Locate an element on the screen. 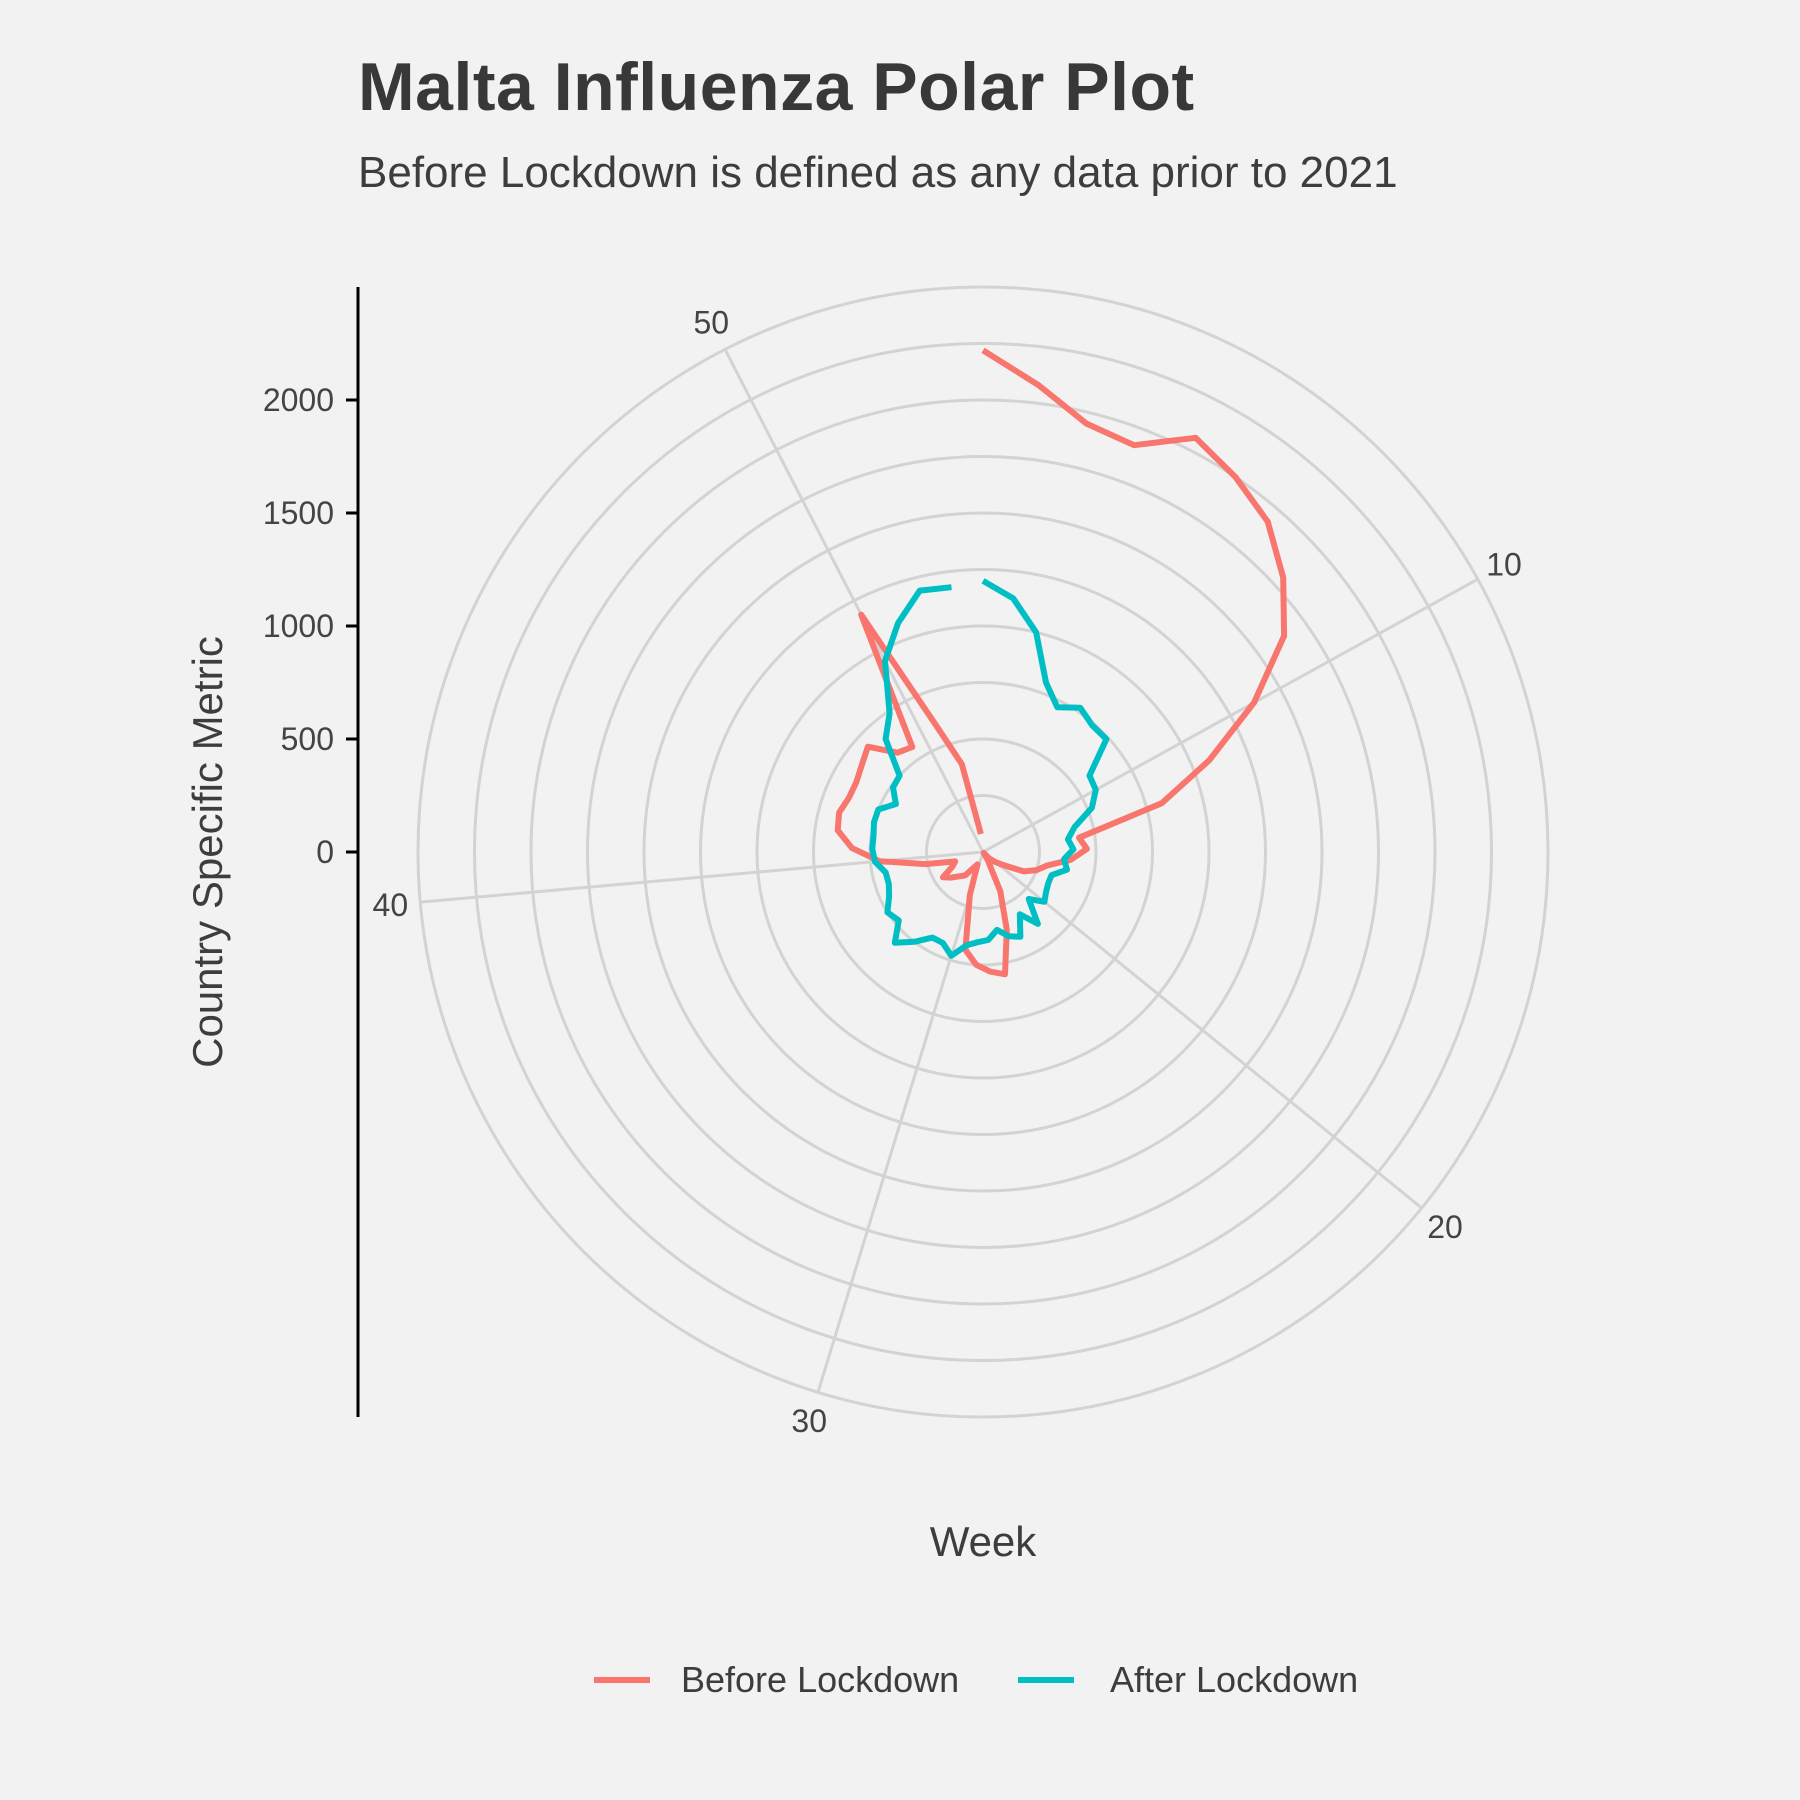  x-tick-label: 50 is located at coordinates (712, 323).